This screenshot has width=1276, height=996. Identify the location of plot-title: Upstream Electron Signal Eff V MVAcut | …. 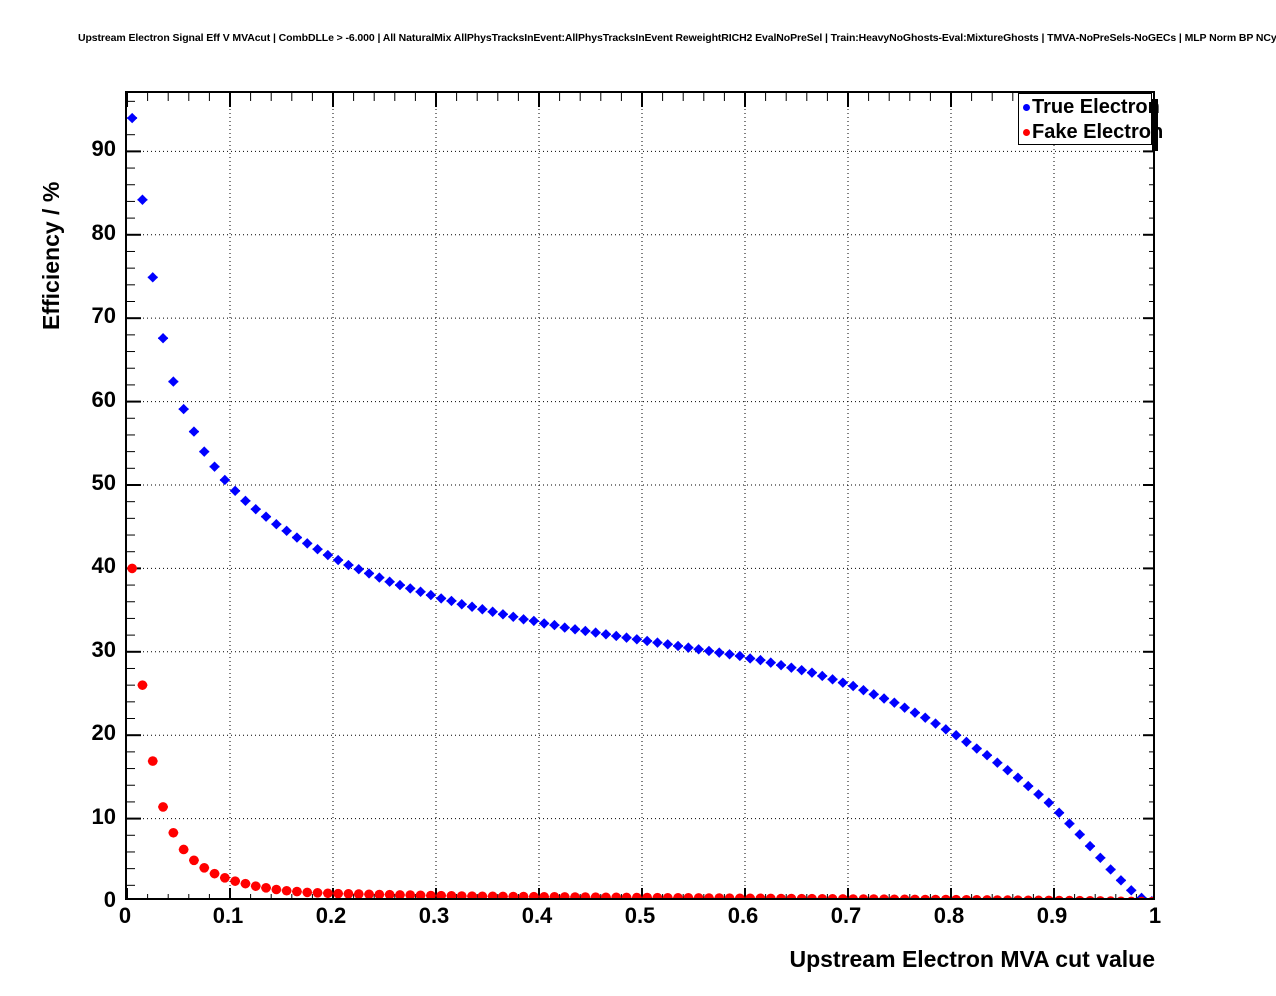
(677, 38).